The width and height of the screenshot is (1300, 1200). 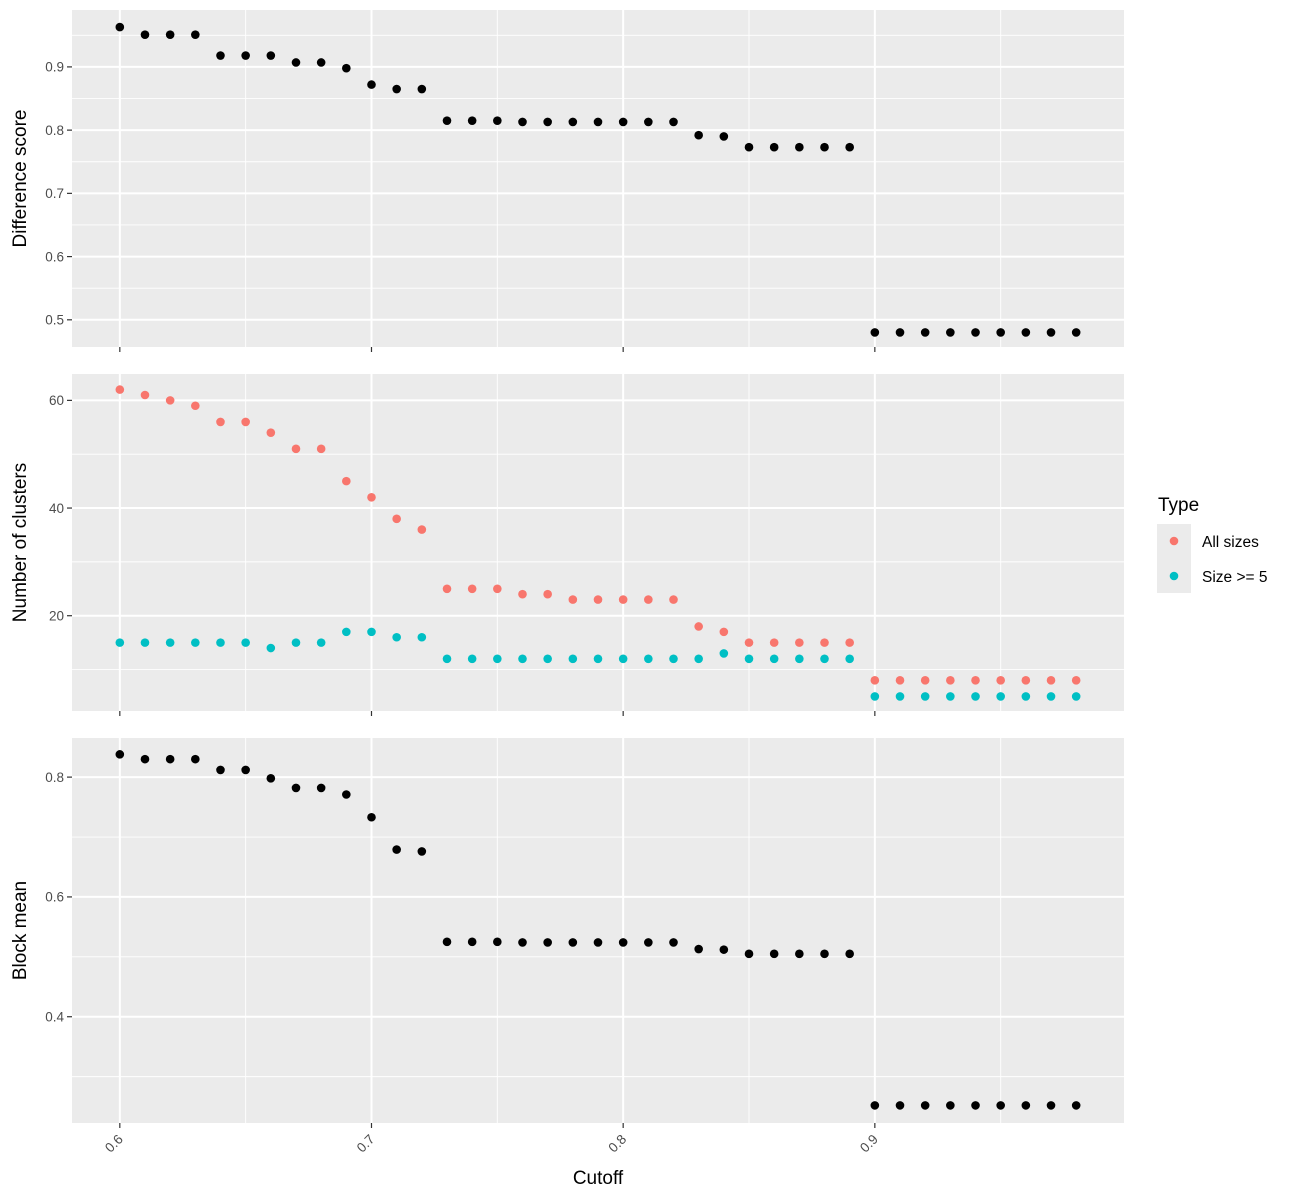 I want to click on y-tick-label: 0.7, so click(x=54, y=193).